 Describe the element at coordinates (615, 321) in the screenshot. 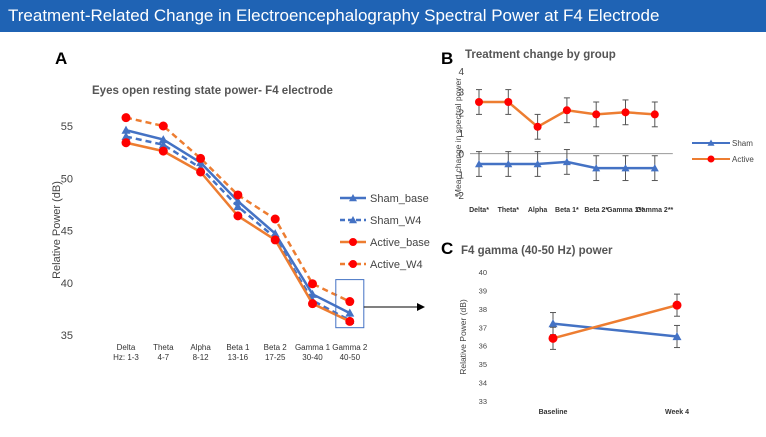

I see `panel-c-series-line` at that location.